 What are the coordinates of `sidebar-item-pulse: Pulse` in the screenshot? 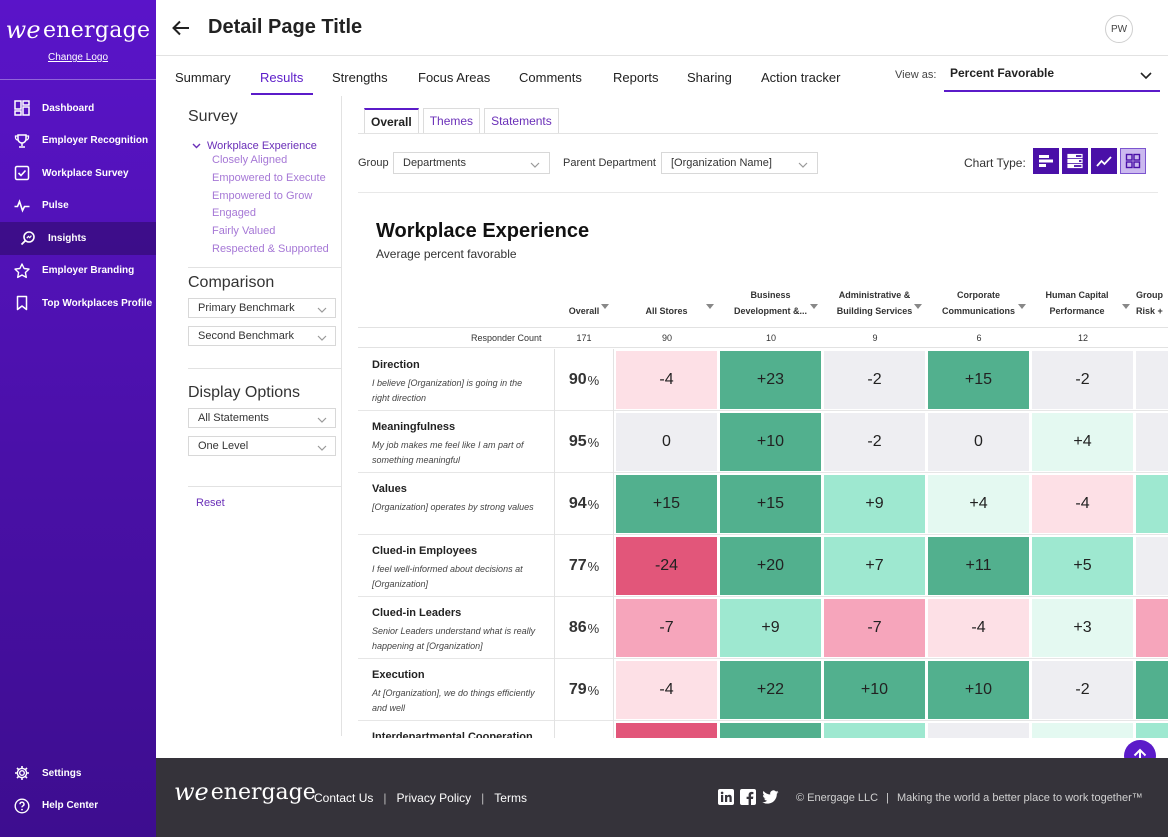 It's located at (78, 206).